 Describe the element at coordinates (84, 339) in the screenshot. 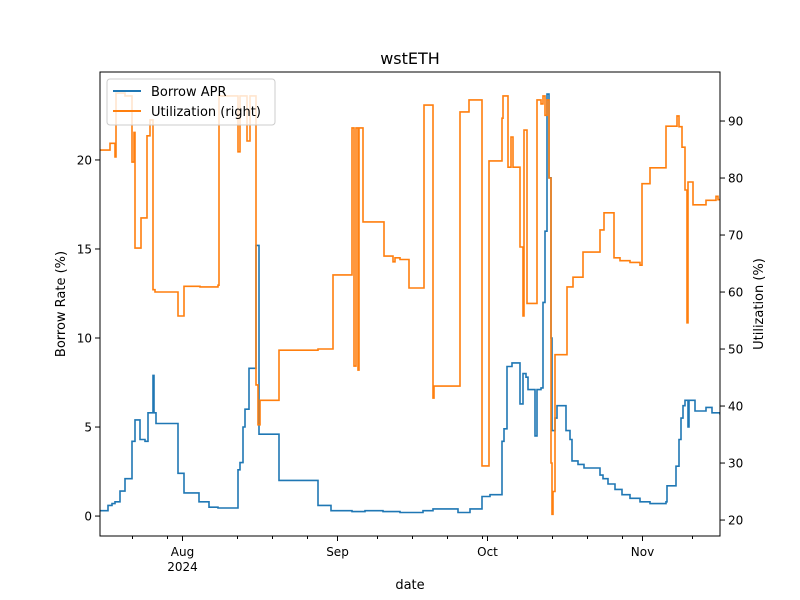

I see `y-tick-label: 10` at that location.